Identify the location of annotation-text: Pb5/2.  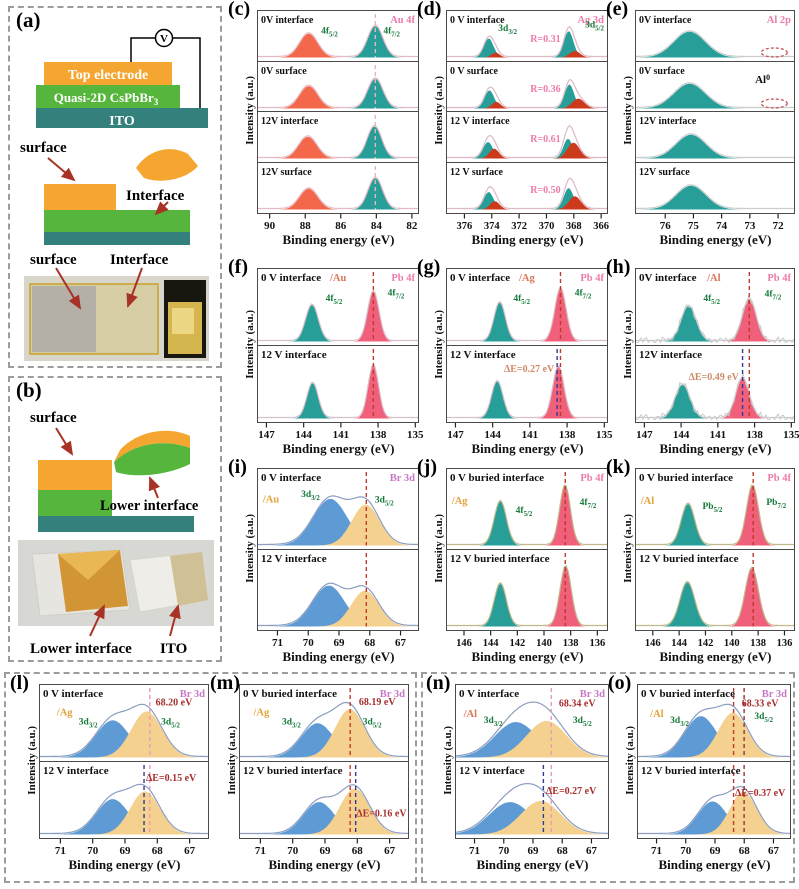
(712, 508).